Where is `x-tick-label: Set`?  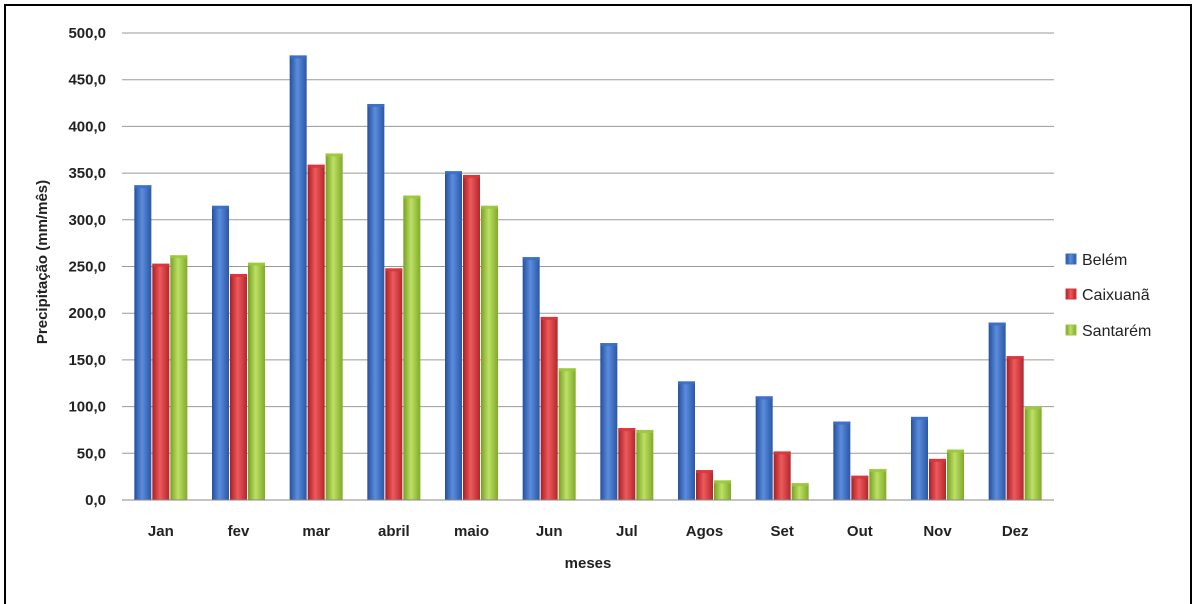 x-tick-label: Set is located at coordinates (781, 531).